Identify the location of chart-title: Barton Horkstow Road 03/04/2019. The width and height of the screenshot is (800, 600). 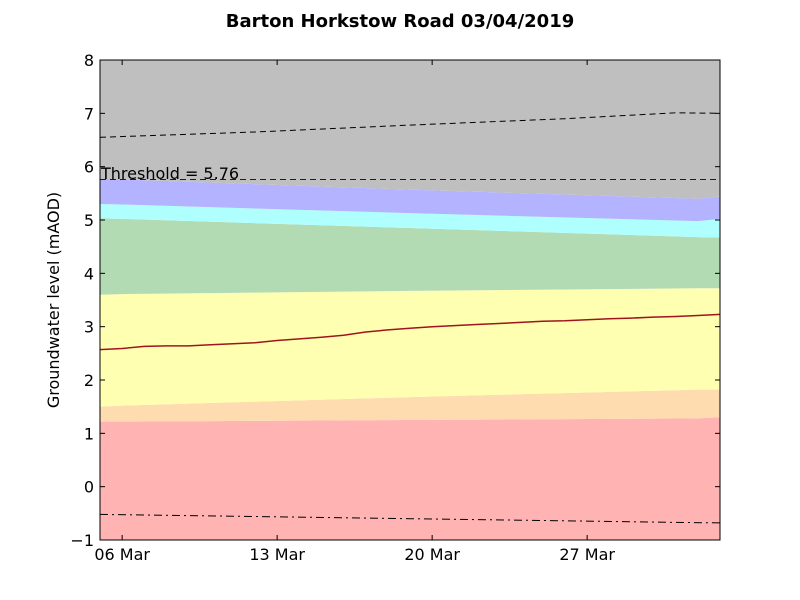
(400, 21).